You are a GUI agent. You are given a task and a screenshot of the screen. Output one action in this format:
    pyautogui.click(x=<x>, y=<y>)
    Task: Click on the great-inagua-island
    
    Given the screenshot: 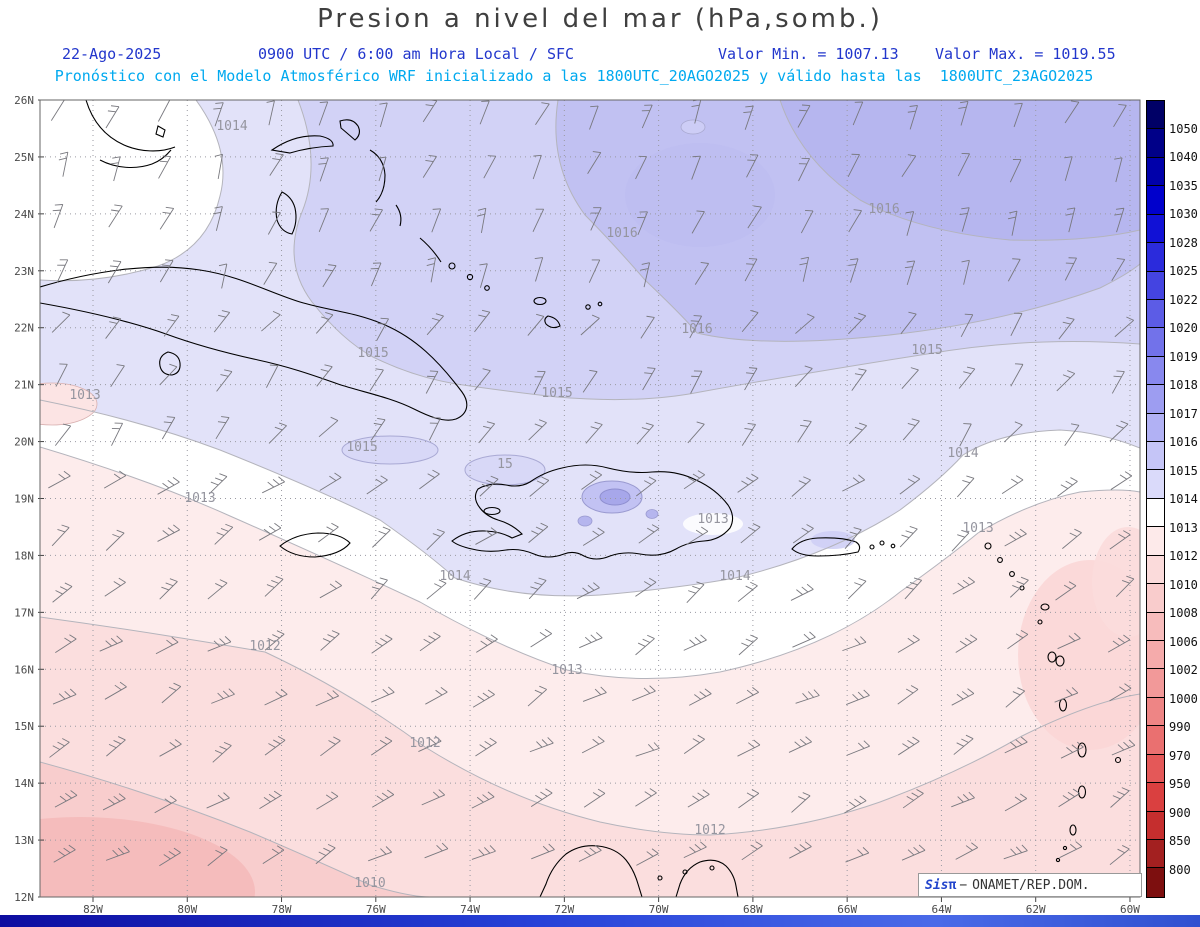 What is the action you would take?
    pyautogui.click(x=552, y=322)
    